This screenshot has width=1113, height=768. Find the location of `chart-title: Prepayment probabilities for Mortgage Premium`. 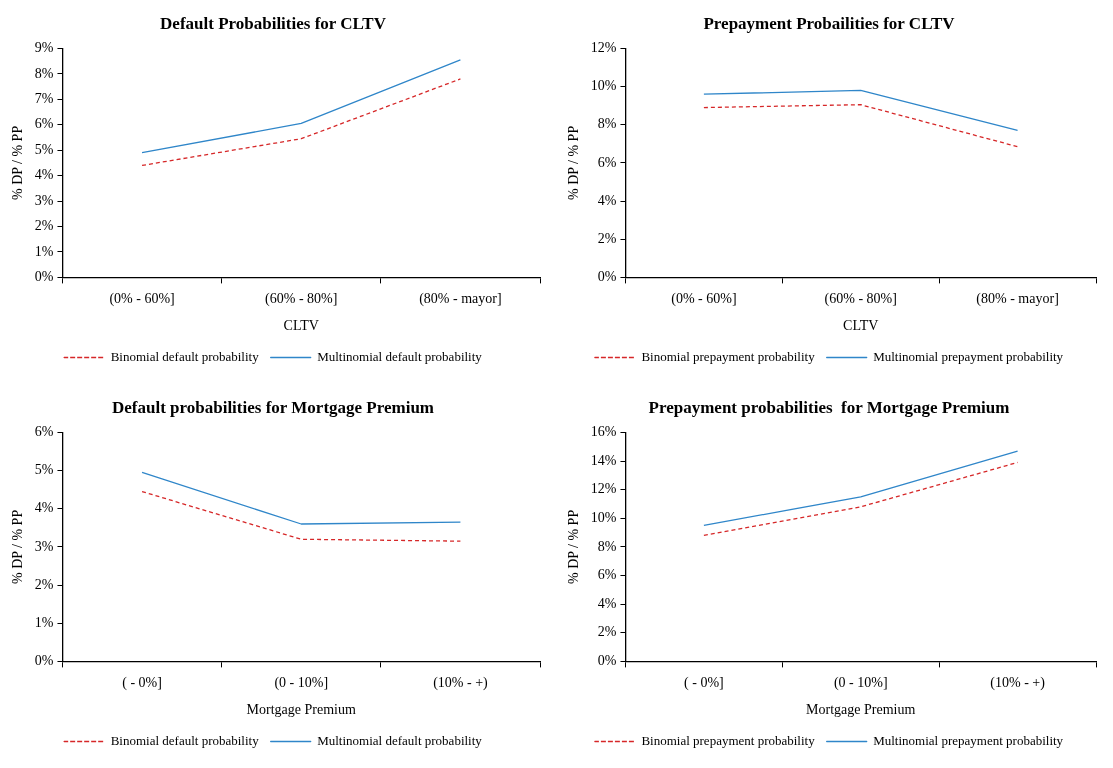

chart-title: Prepayment probabilities for Mortgage Premium is located at coordinates (829, 407).